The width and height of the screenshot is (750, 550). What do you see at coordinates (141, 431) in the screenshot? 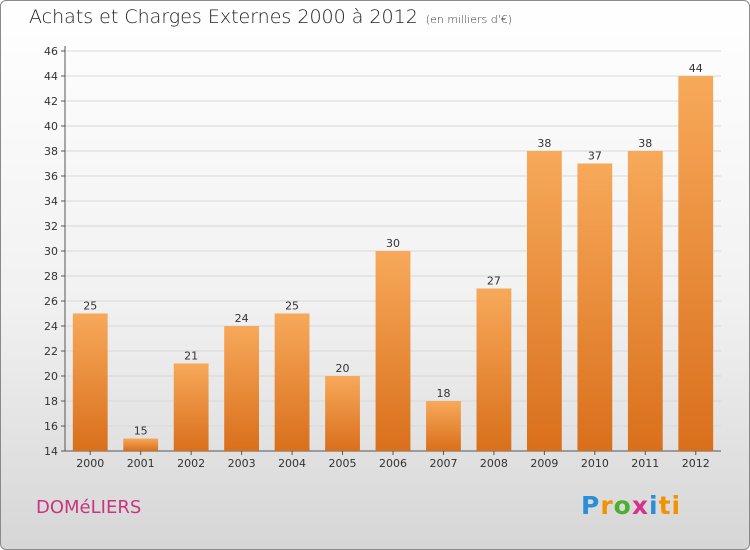
I see `bar-value-label: 15` at bounding box center [141, 431].